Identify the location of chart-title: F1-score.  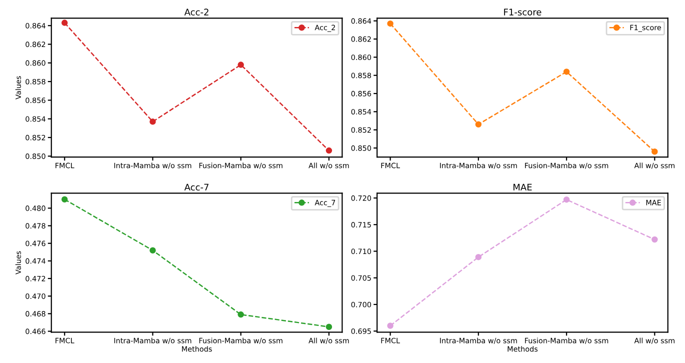
(523, 12).